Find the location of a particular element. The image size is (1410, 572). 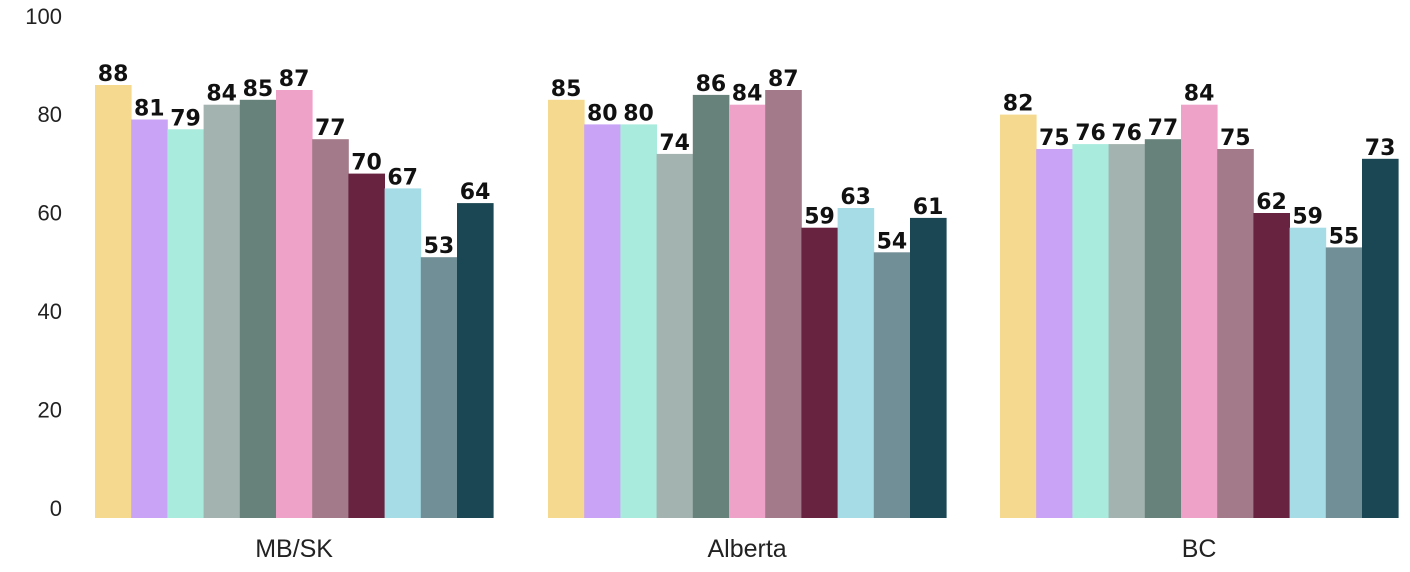

data-label: 64 is located at coordinates (475, 192).